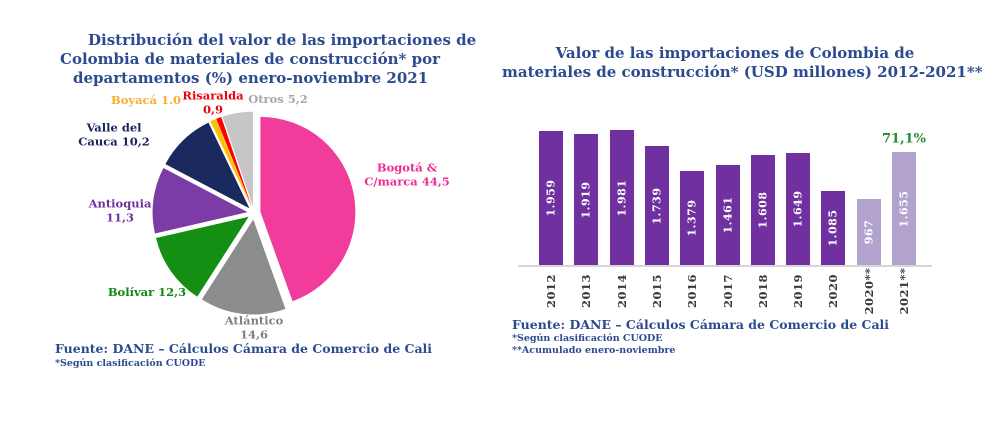  What do you see at coordinates (120, 210) in the screenshot?
I see `pie-label-antioquia: Antioquia 11,3` at bounding box center [120, 210].